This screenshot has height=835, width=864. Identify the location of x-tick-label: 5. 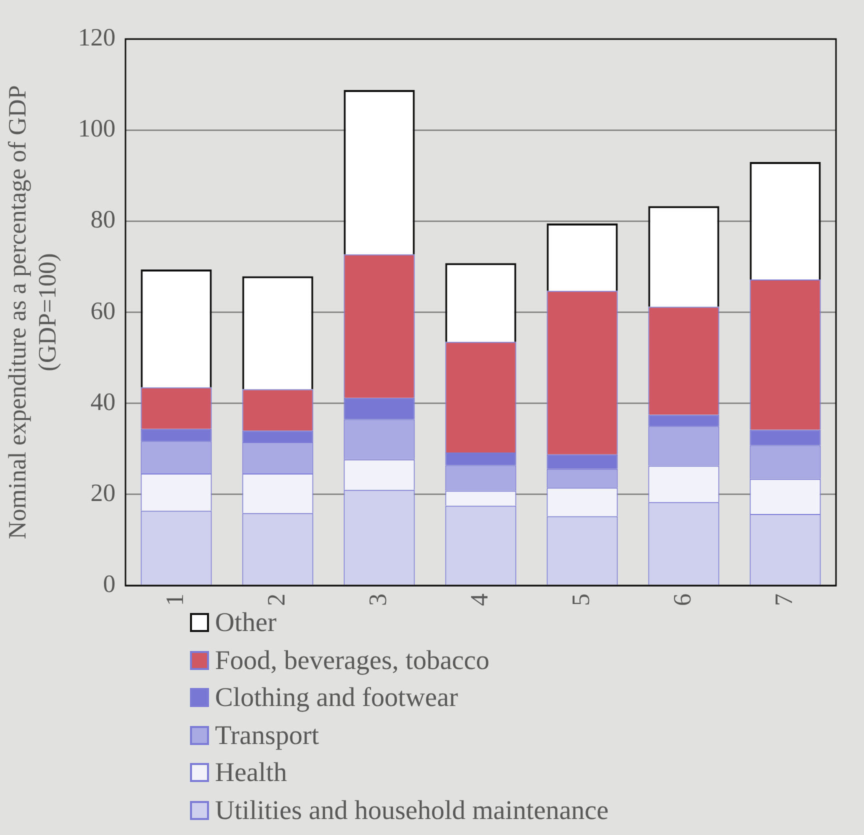
(581, 600).